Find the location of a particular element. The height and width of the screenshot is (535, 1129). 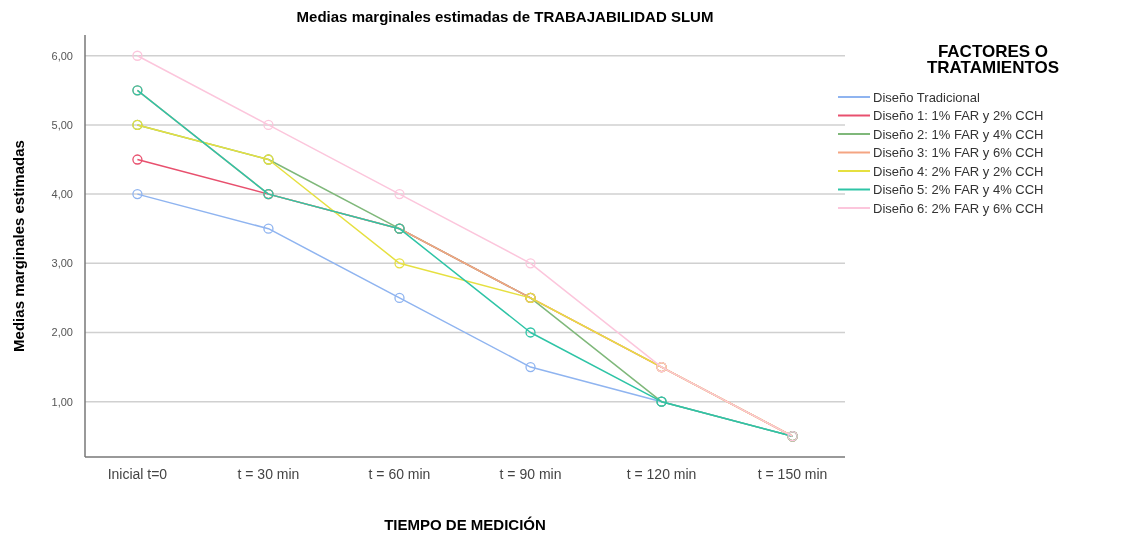

y-axis-title: Medias marginales estimadas is located at coordinates (18, 246).